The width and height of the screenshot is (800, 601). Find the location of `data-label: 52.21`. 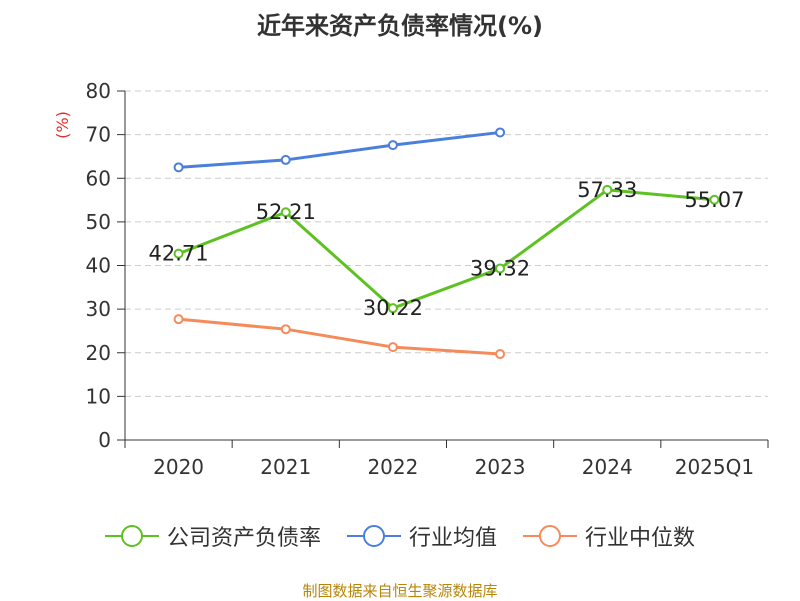

data-label: 52.21 is located at coordinates (286, 212).